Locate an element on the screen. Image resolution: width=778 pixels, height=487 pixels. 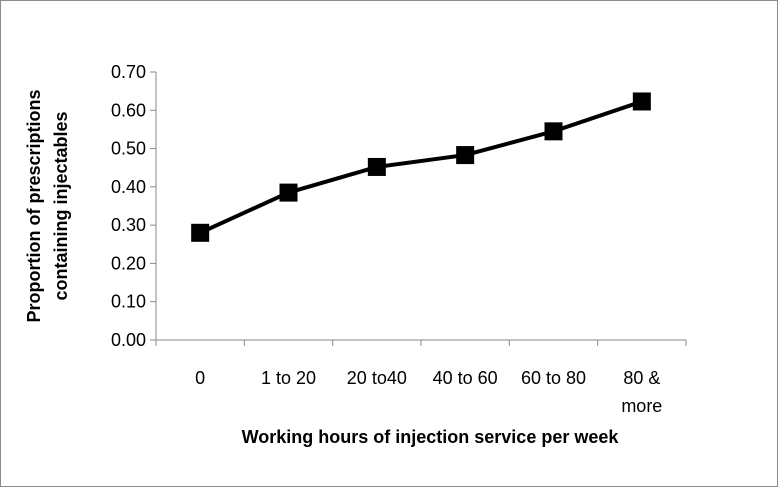
x-tick-label: 40 to 60 is located at coordinates (465, 378).